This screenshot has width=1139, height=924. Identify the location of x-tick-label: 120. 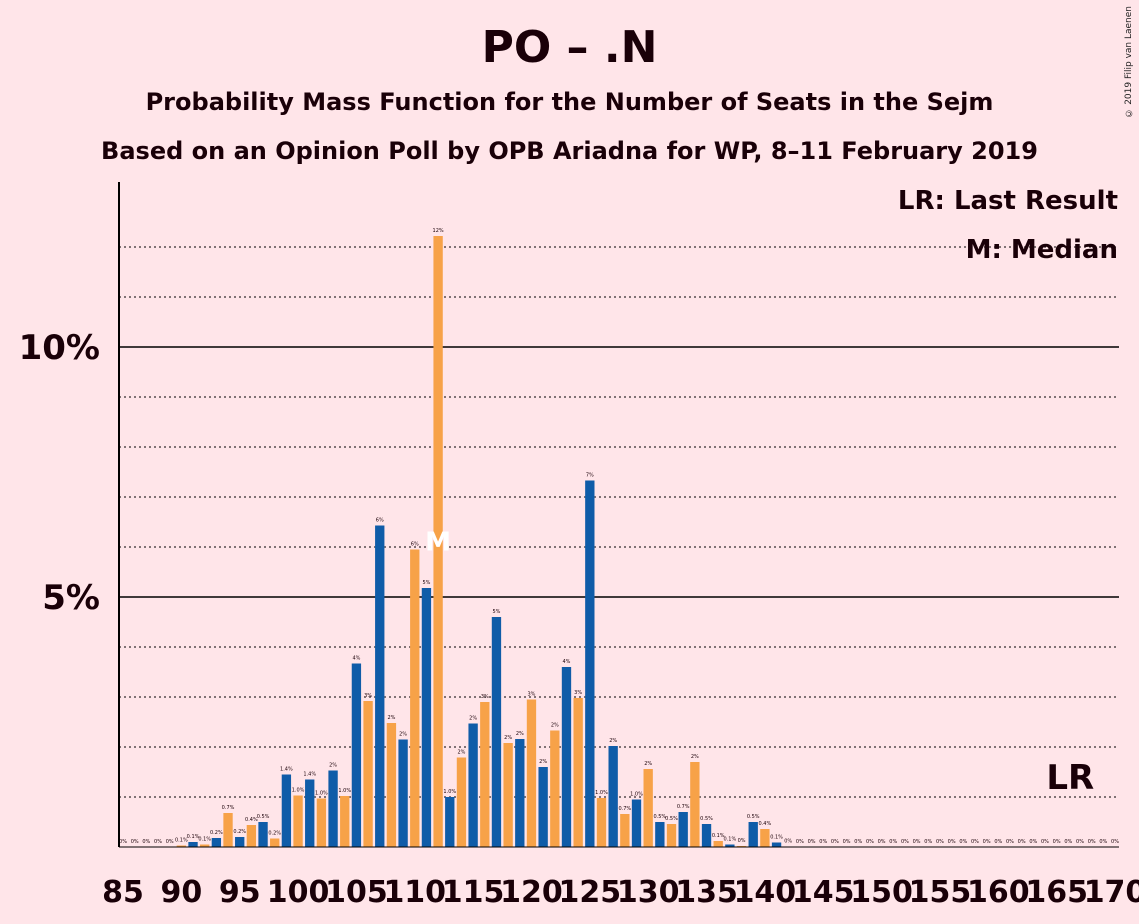
(531, 892).